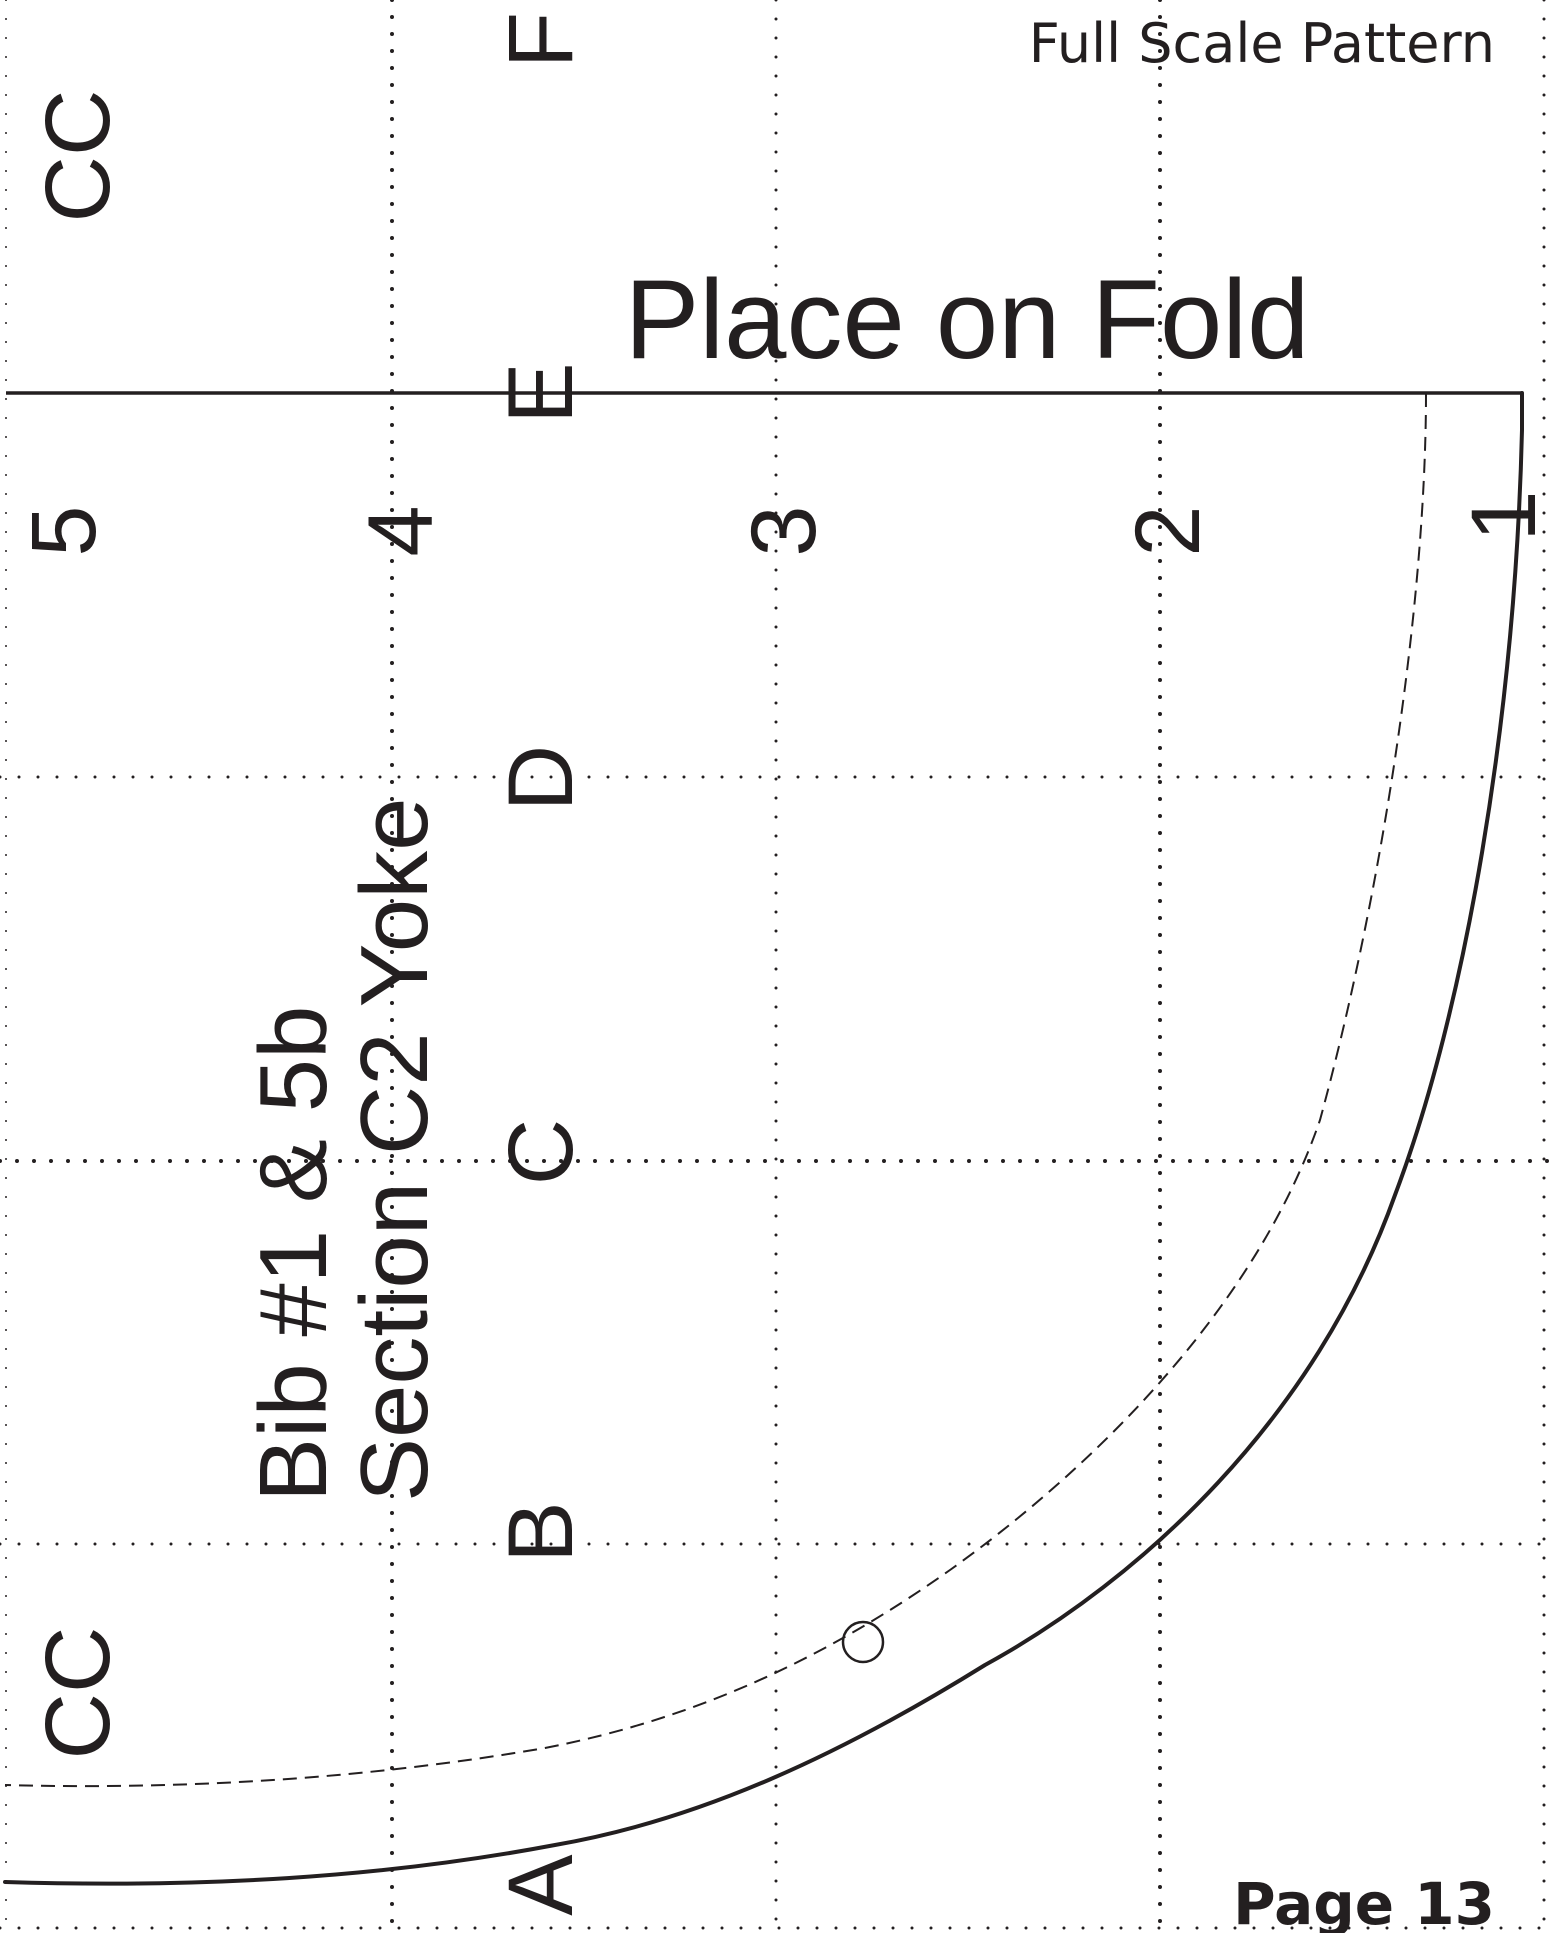 Image resolution: width=1551 pixels, height=1933 pixels. What do you see at coordinates (541, 1531) in the screenshot?
I see `row-letter-b: B` at bounding box center [541, 1531].